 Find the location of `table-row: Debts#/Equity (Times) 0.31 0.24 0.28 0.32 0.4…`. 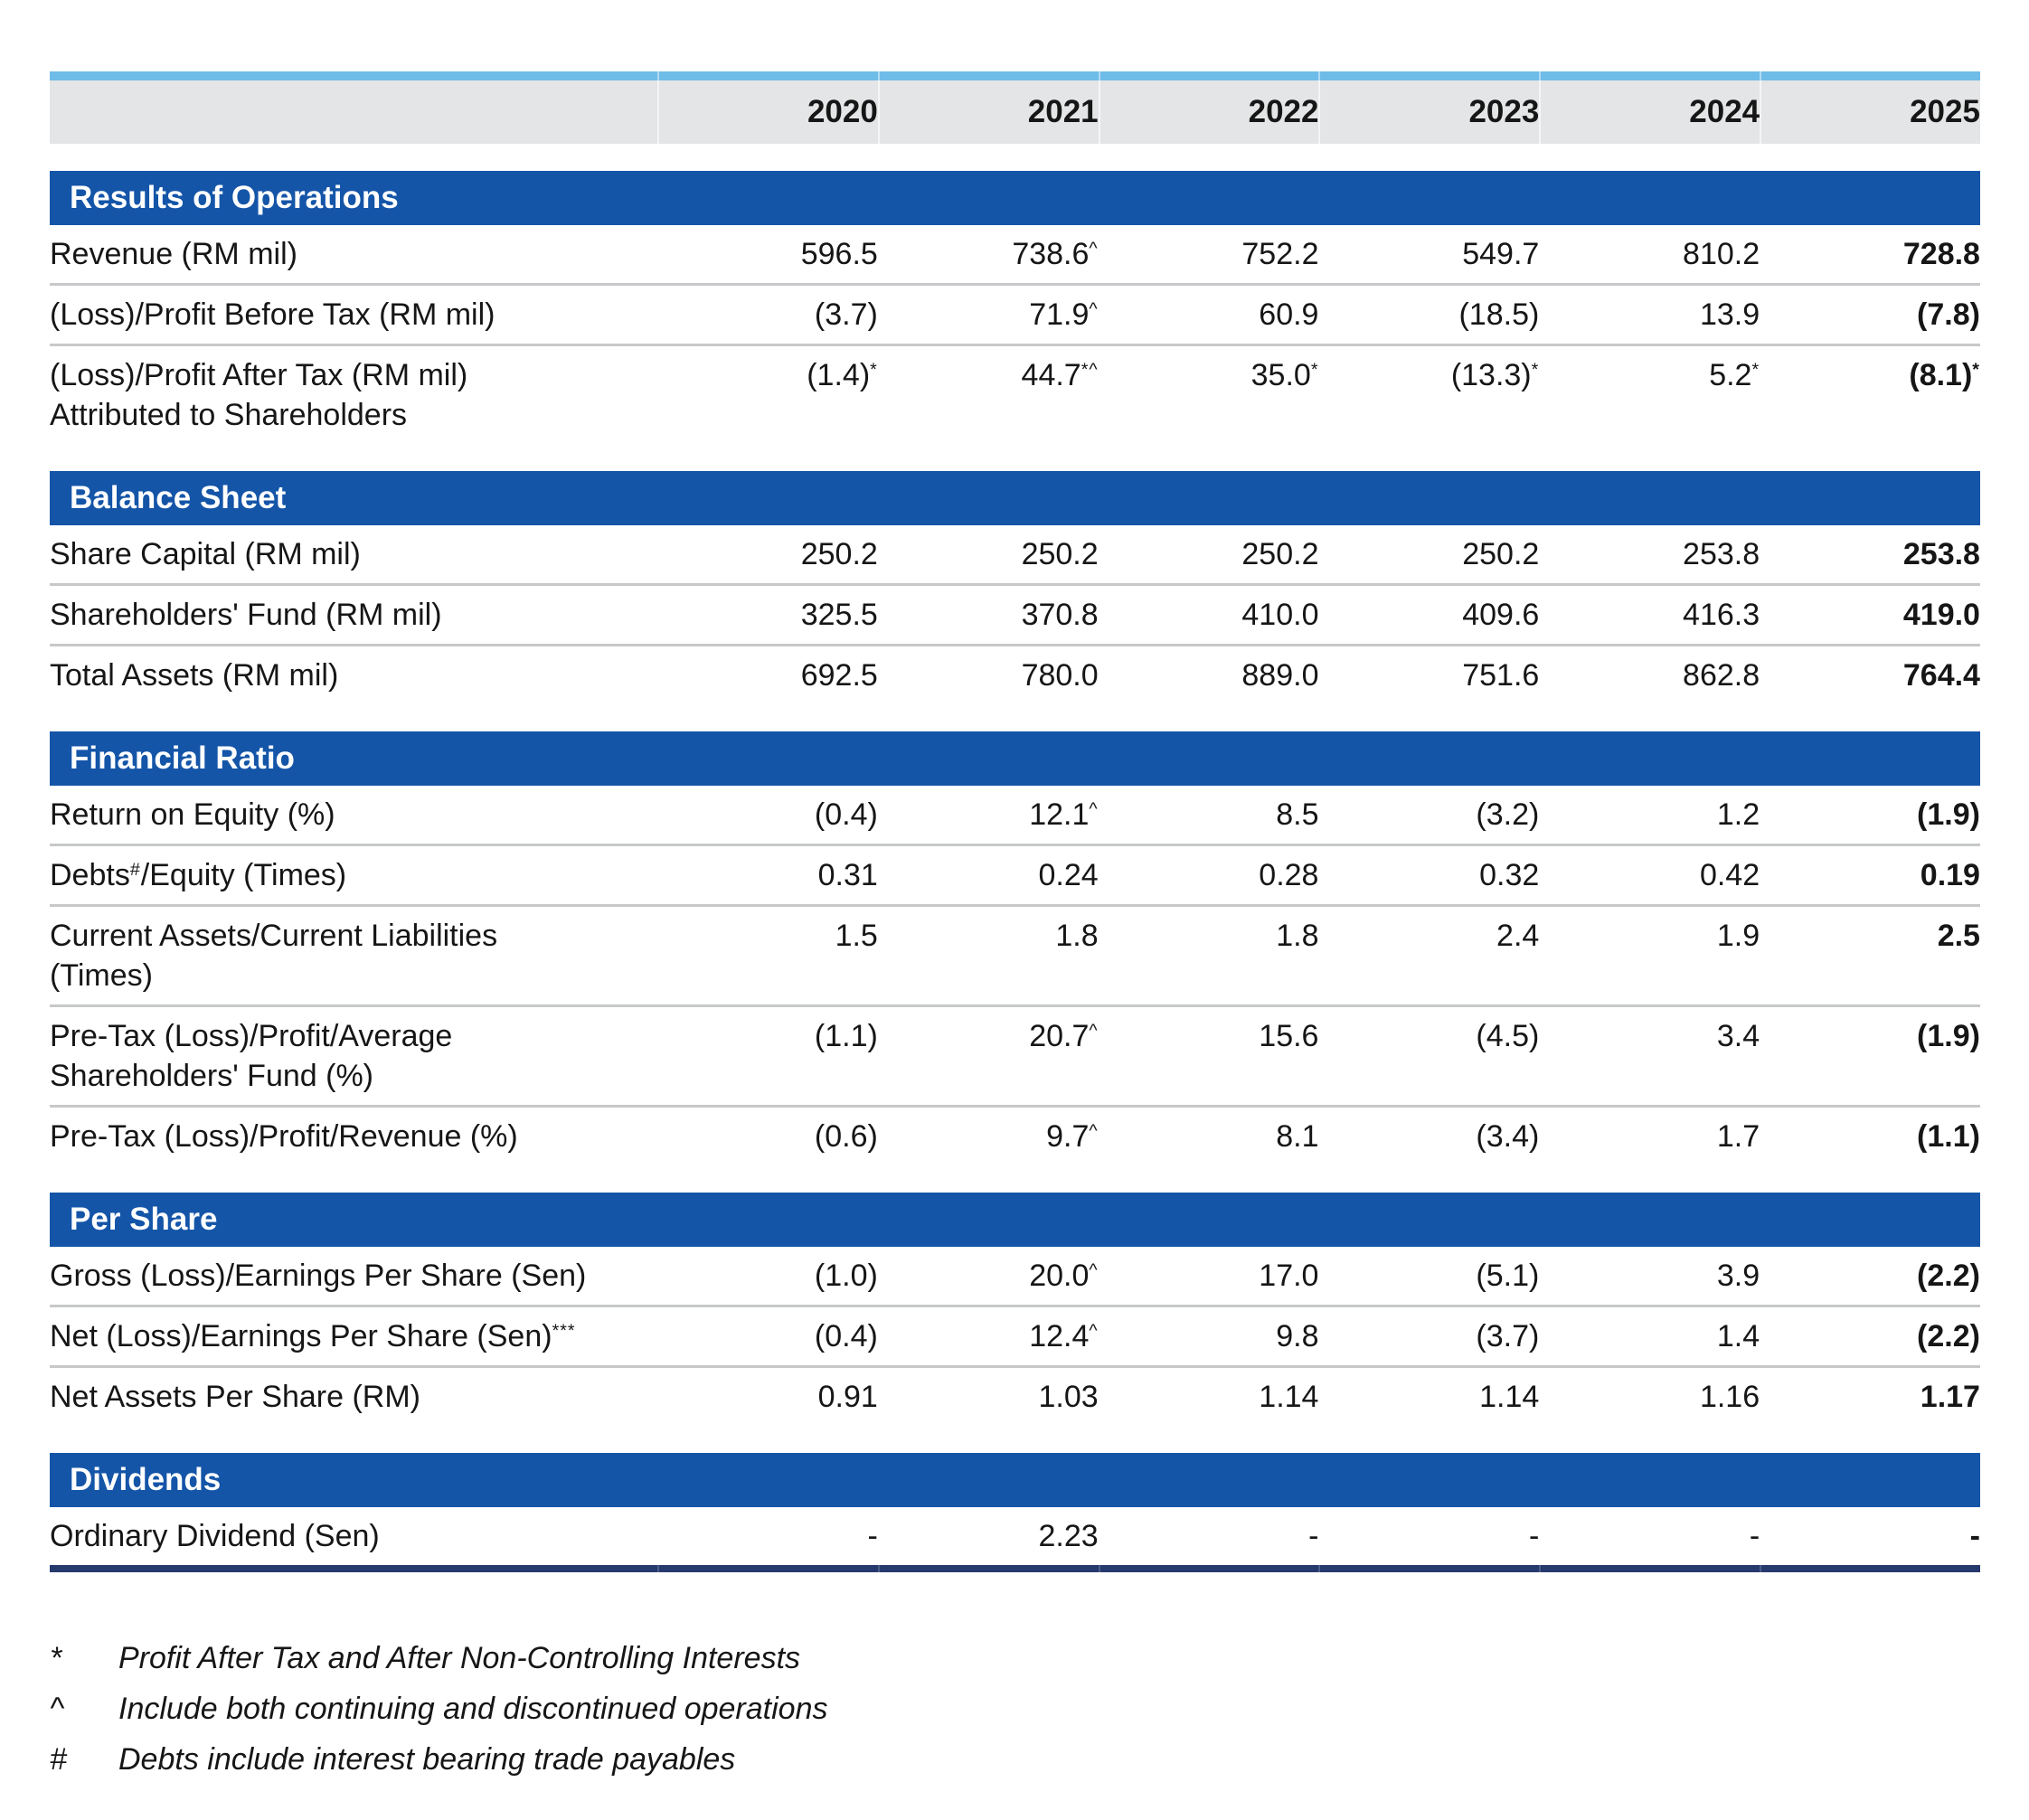

table-row: Debts#/Equity (Times) 0.31 0.24 0.28 0.32 0.4… is located at coordinates (1015, 874).